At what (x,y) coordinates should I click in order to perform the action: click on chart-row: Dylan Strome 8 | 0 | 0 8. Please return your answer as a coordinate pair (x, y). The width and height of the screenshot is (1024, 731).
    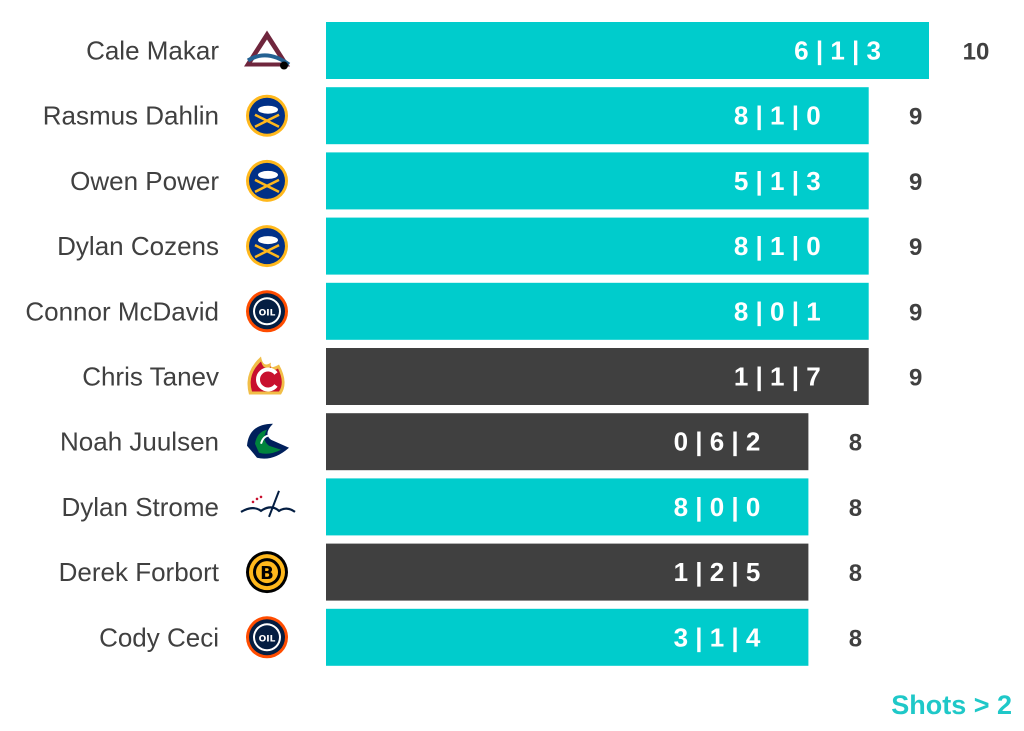
    Looking at the image, I should click on (462, 507).